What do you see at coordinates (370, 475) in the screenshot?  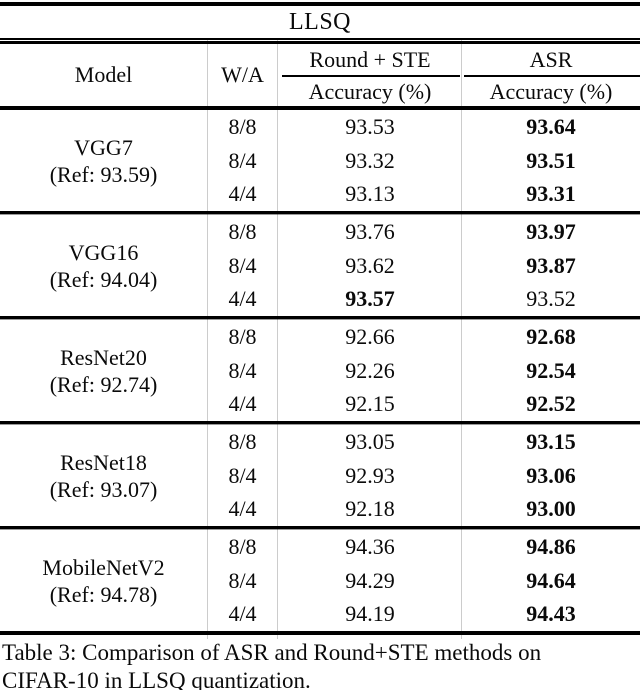 I see `round-ste-value: 92.93` at bounding box center [370, 475].